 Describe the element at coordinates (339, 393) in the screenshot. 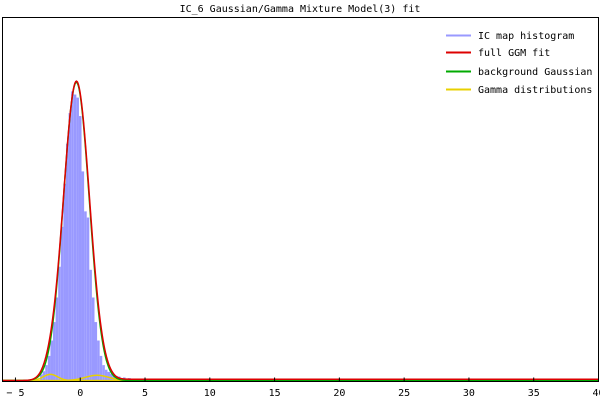

I see `x-tick-label: 20` at that location.